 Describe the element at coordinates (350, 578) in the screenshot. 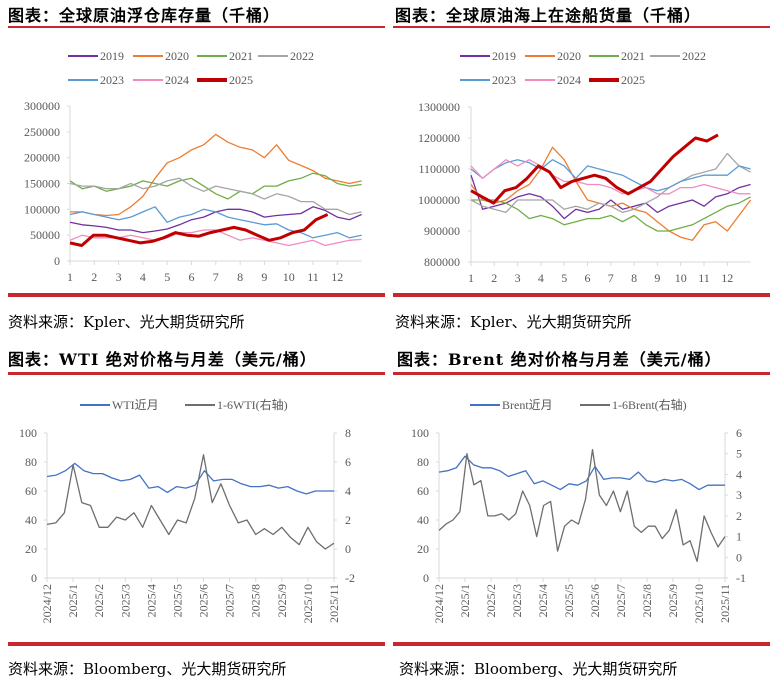

I see `y2-tick-label: -2` at that location.